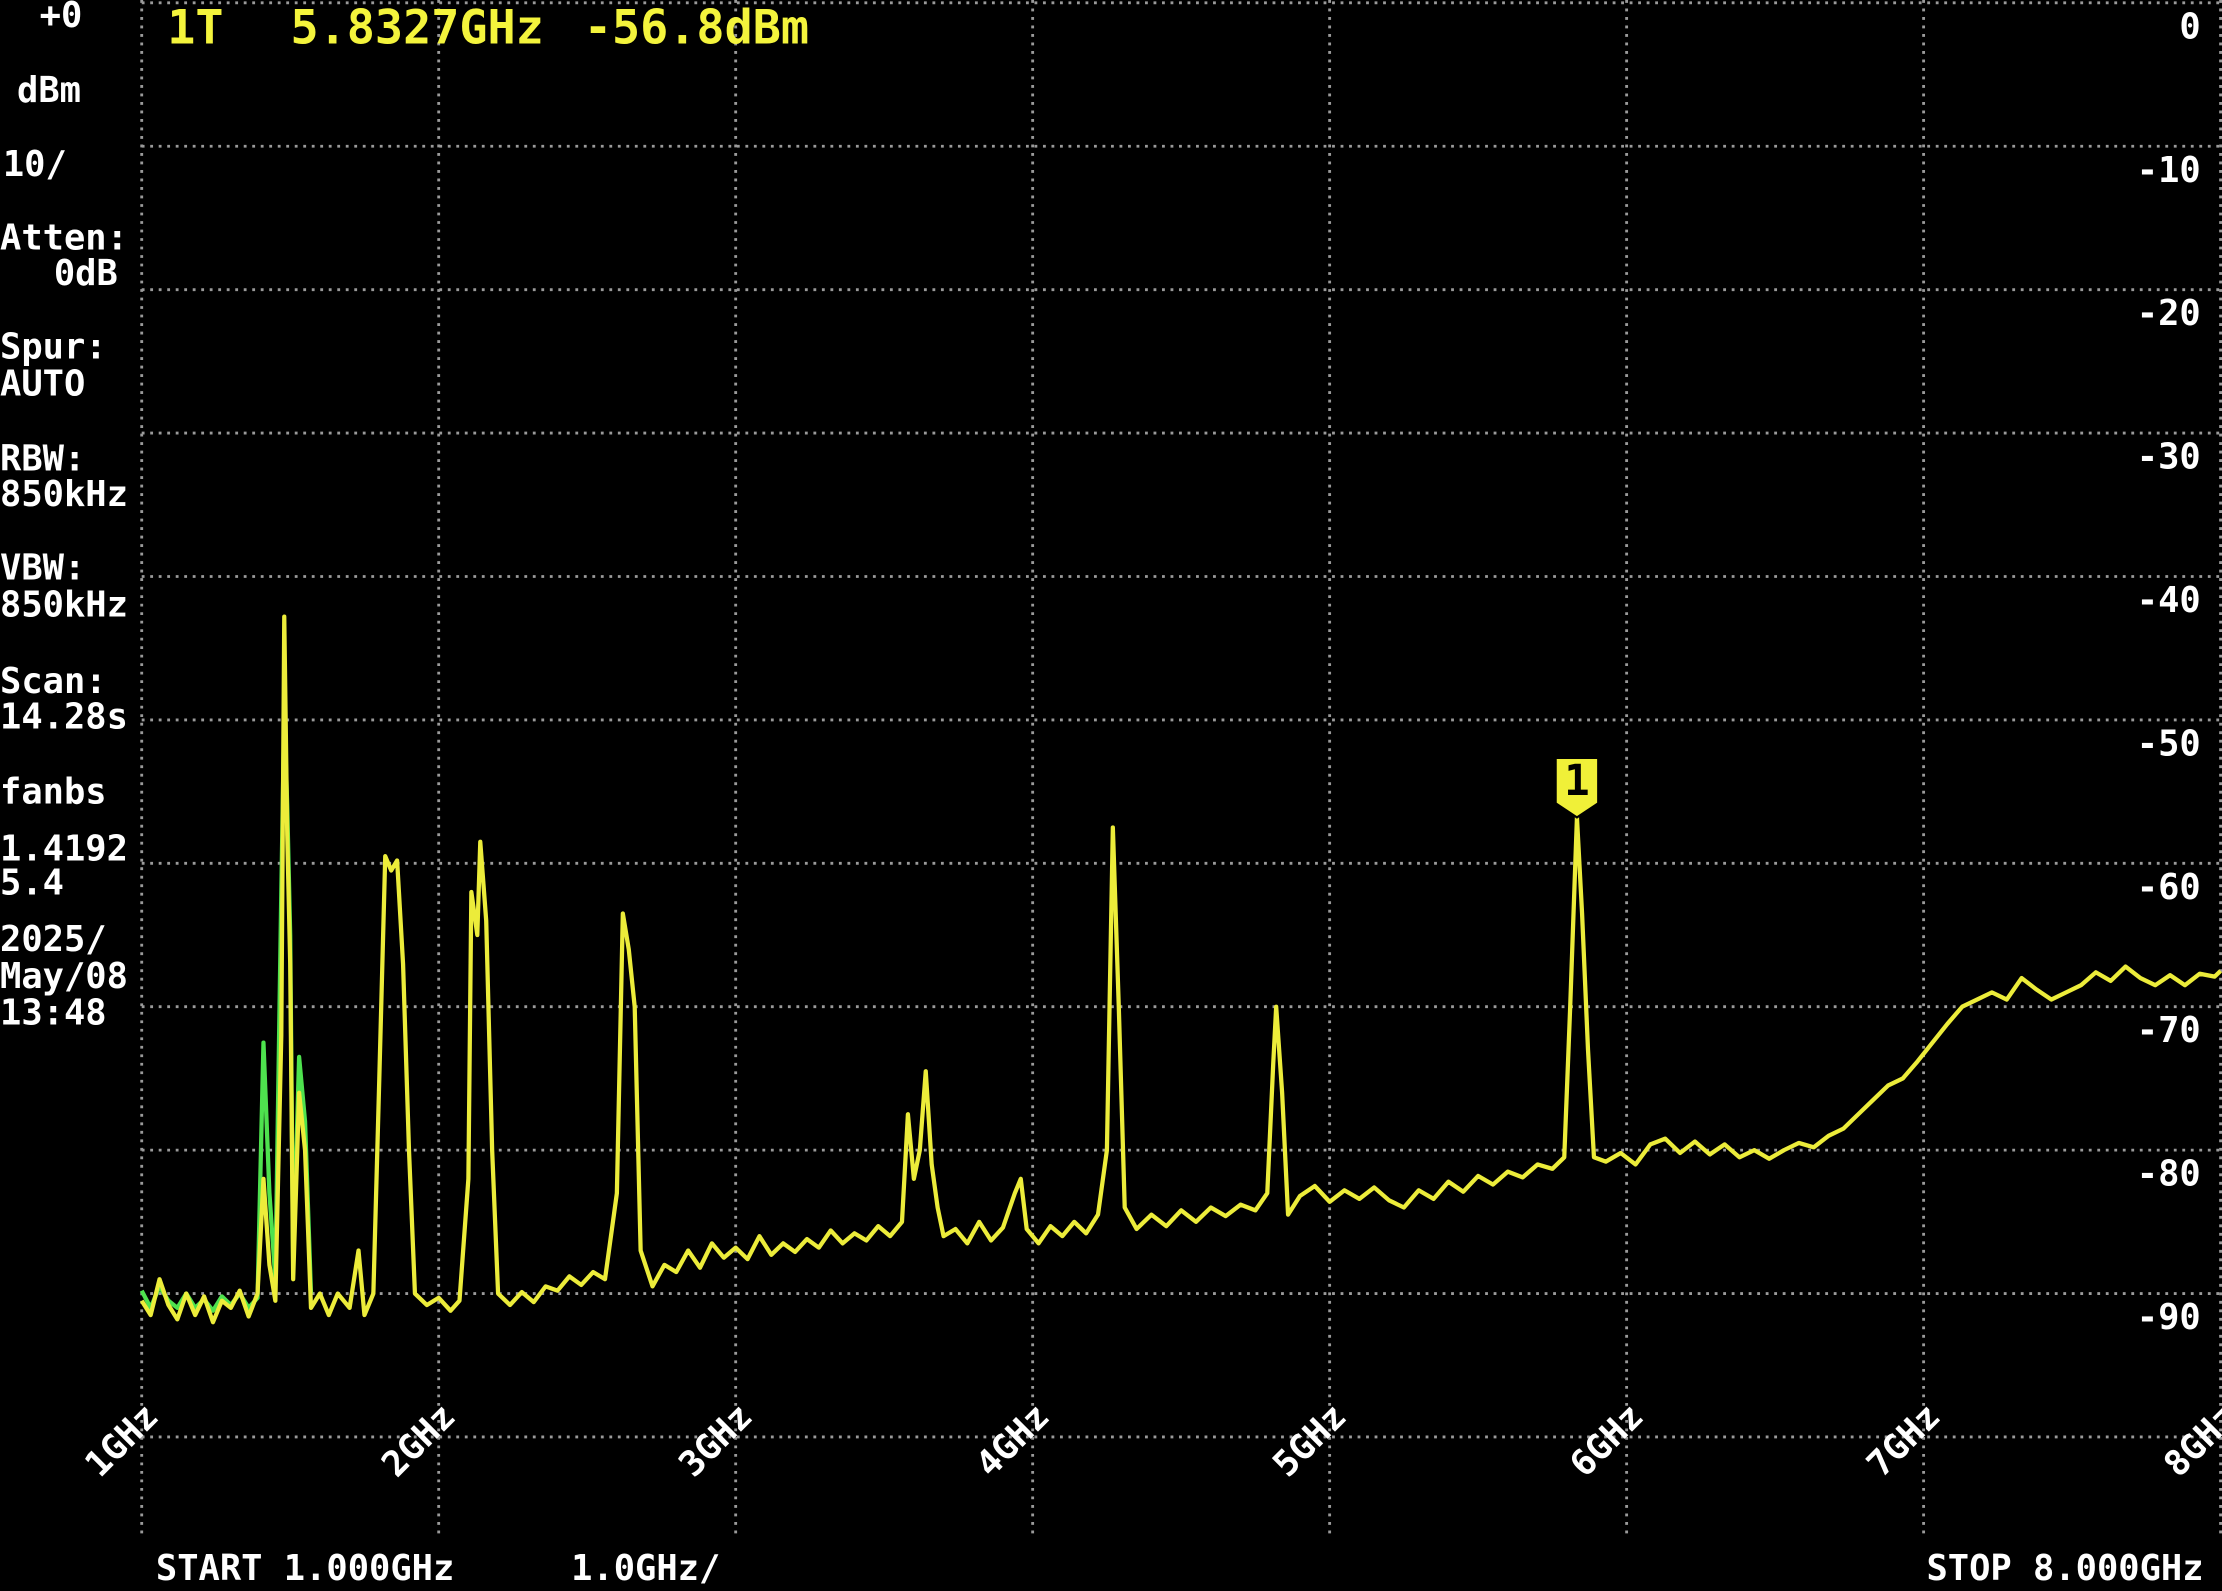 This screenshot has width=2222, height=1591. Describe the element at coordinates (35, 164) in the screenshot. I see `status-label: 10/` at that location.